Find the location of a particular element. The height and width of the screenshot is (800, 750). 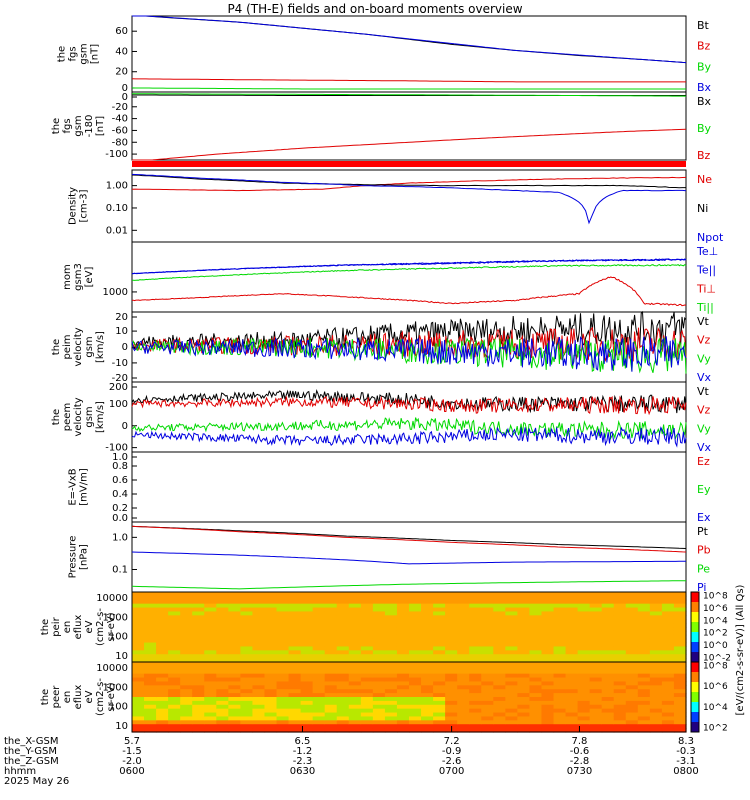

y-tick-label: 60 is located at coordinates (121, 31).